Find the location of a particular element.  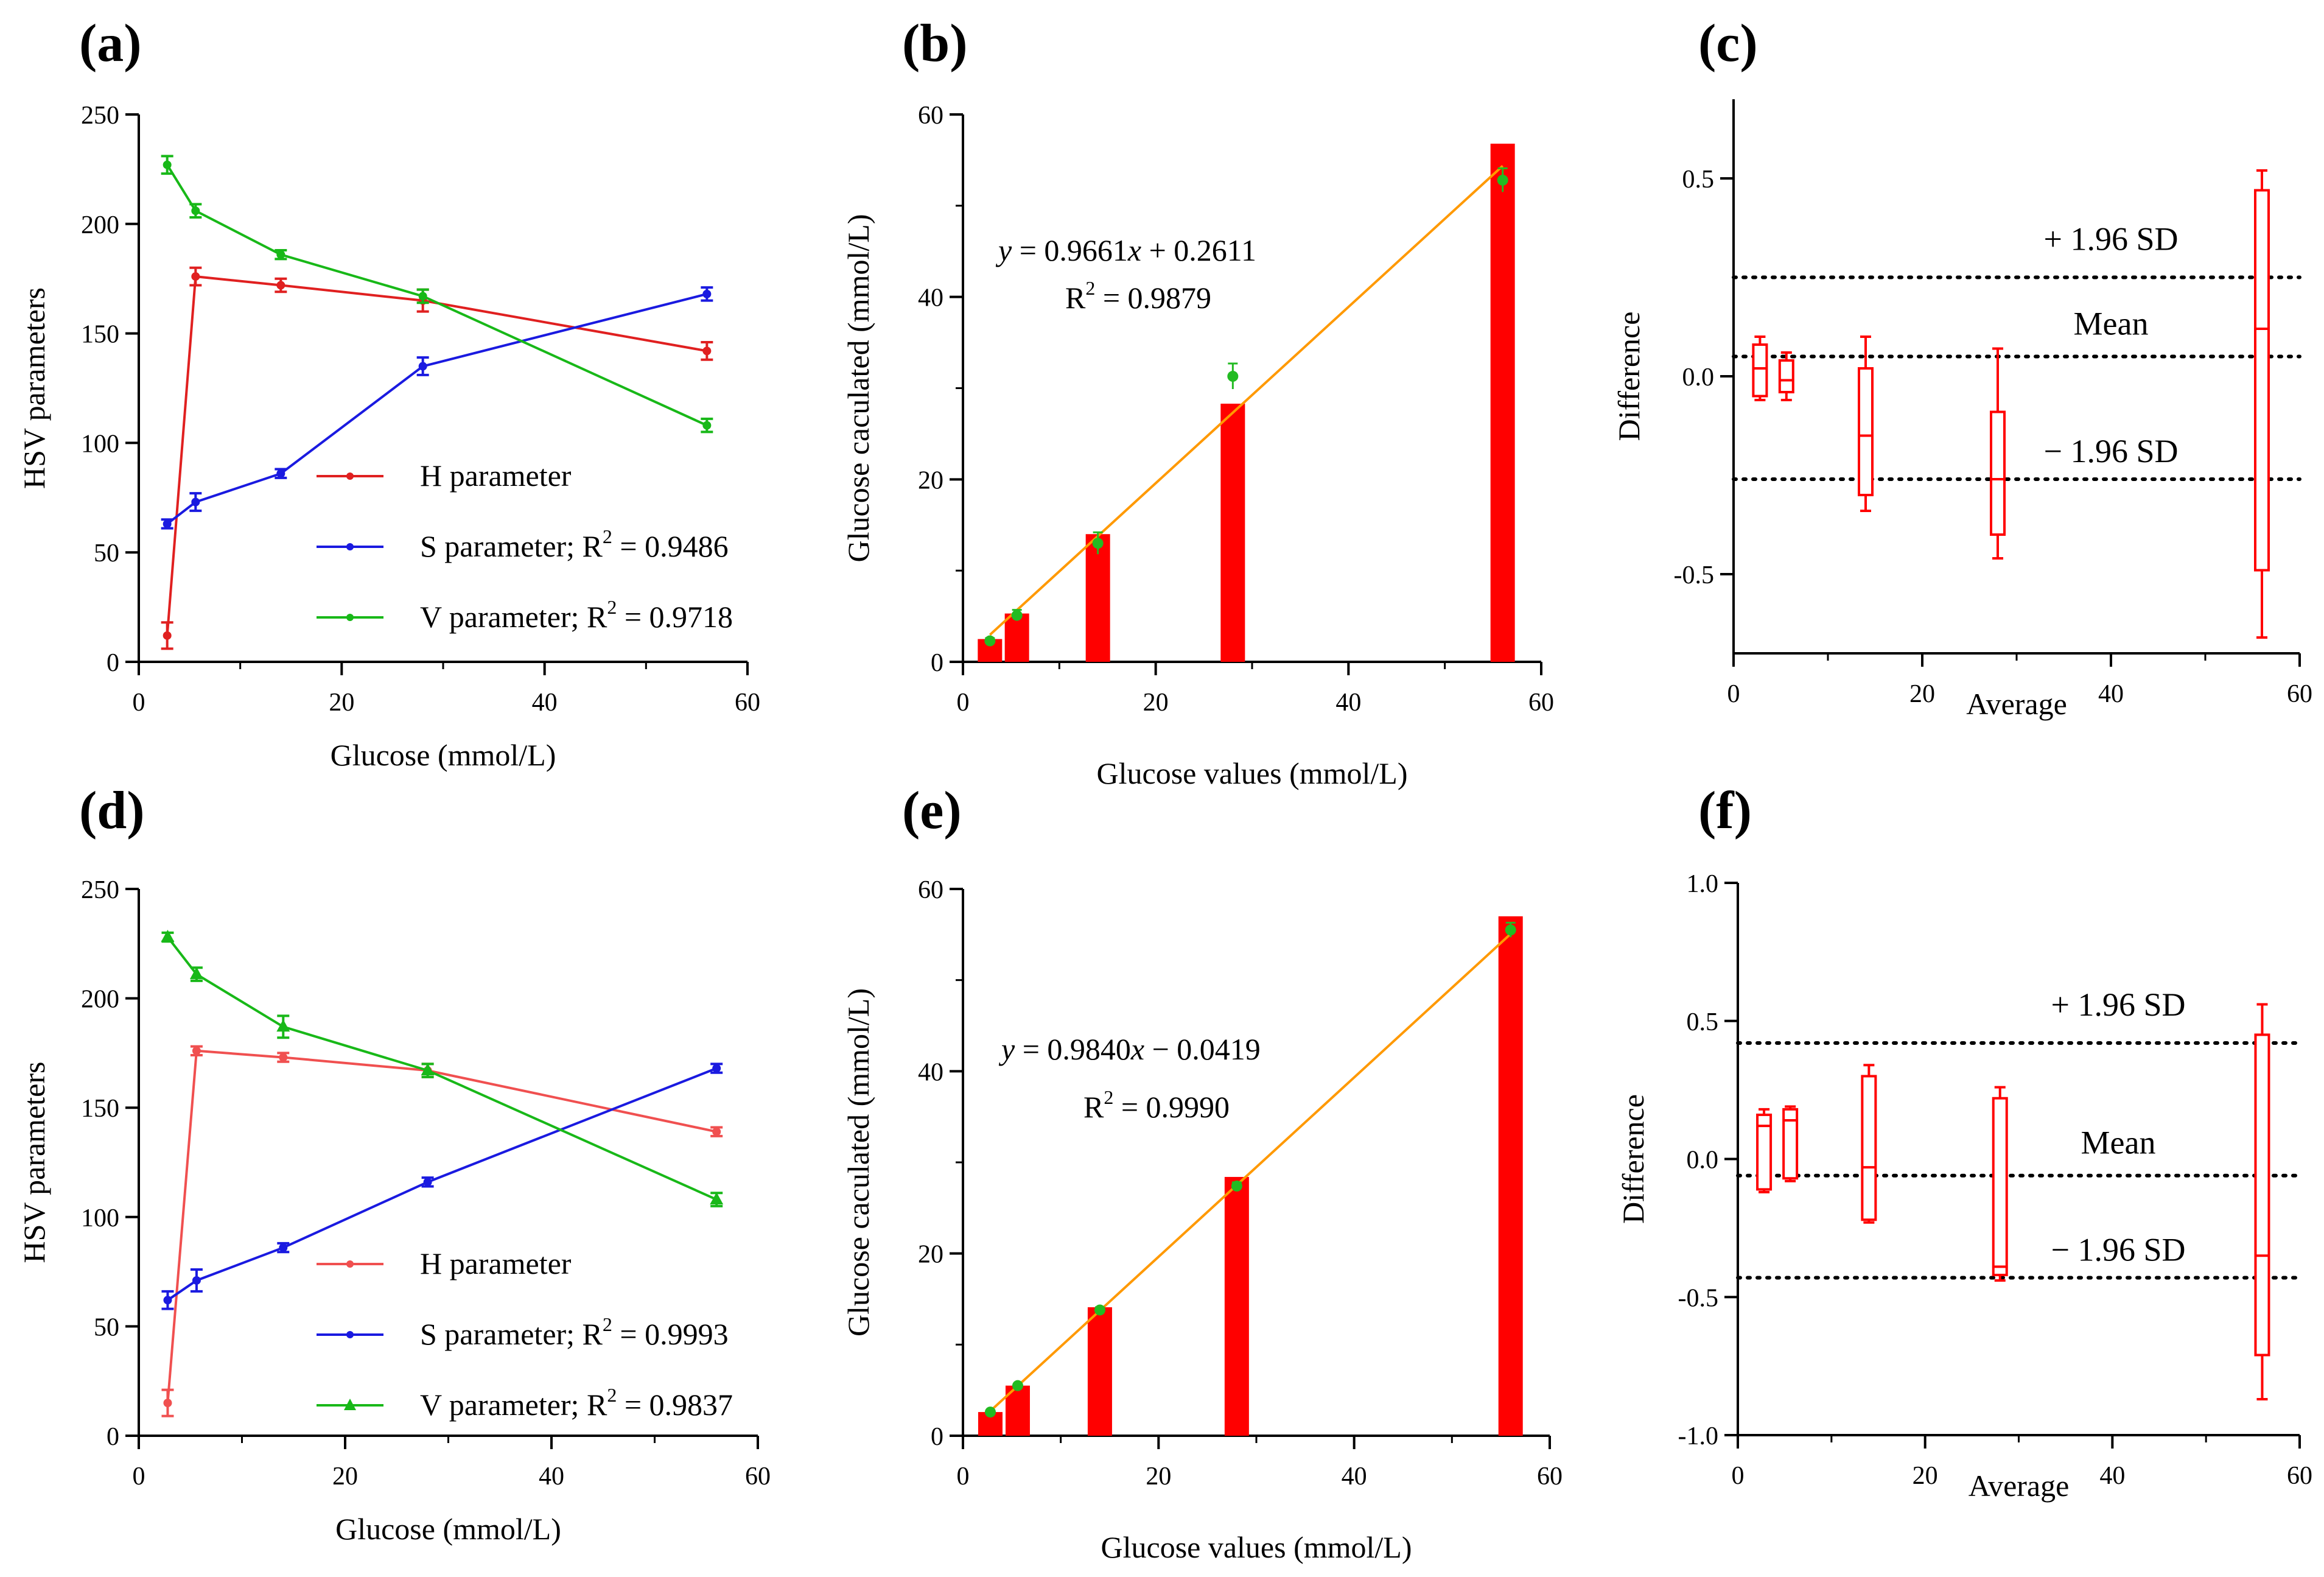

r-squared-label: R2 = 0.9990 is located at coordinates (1156, 1105).